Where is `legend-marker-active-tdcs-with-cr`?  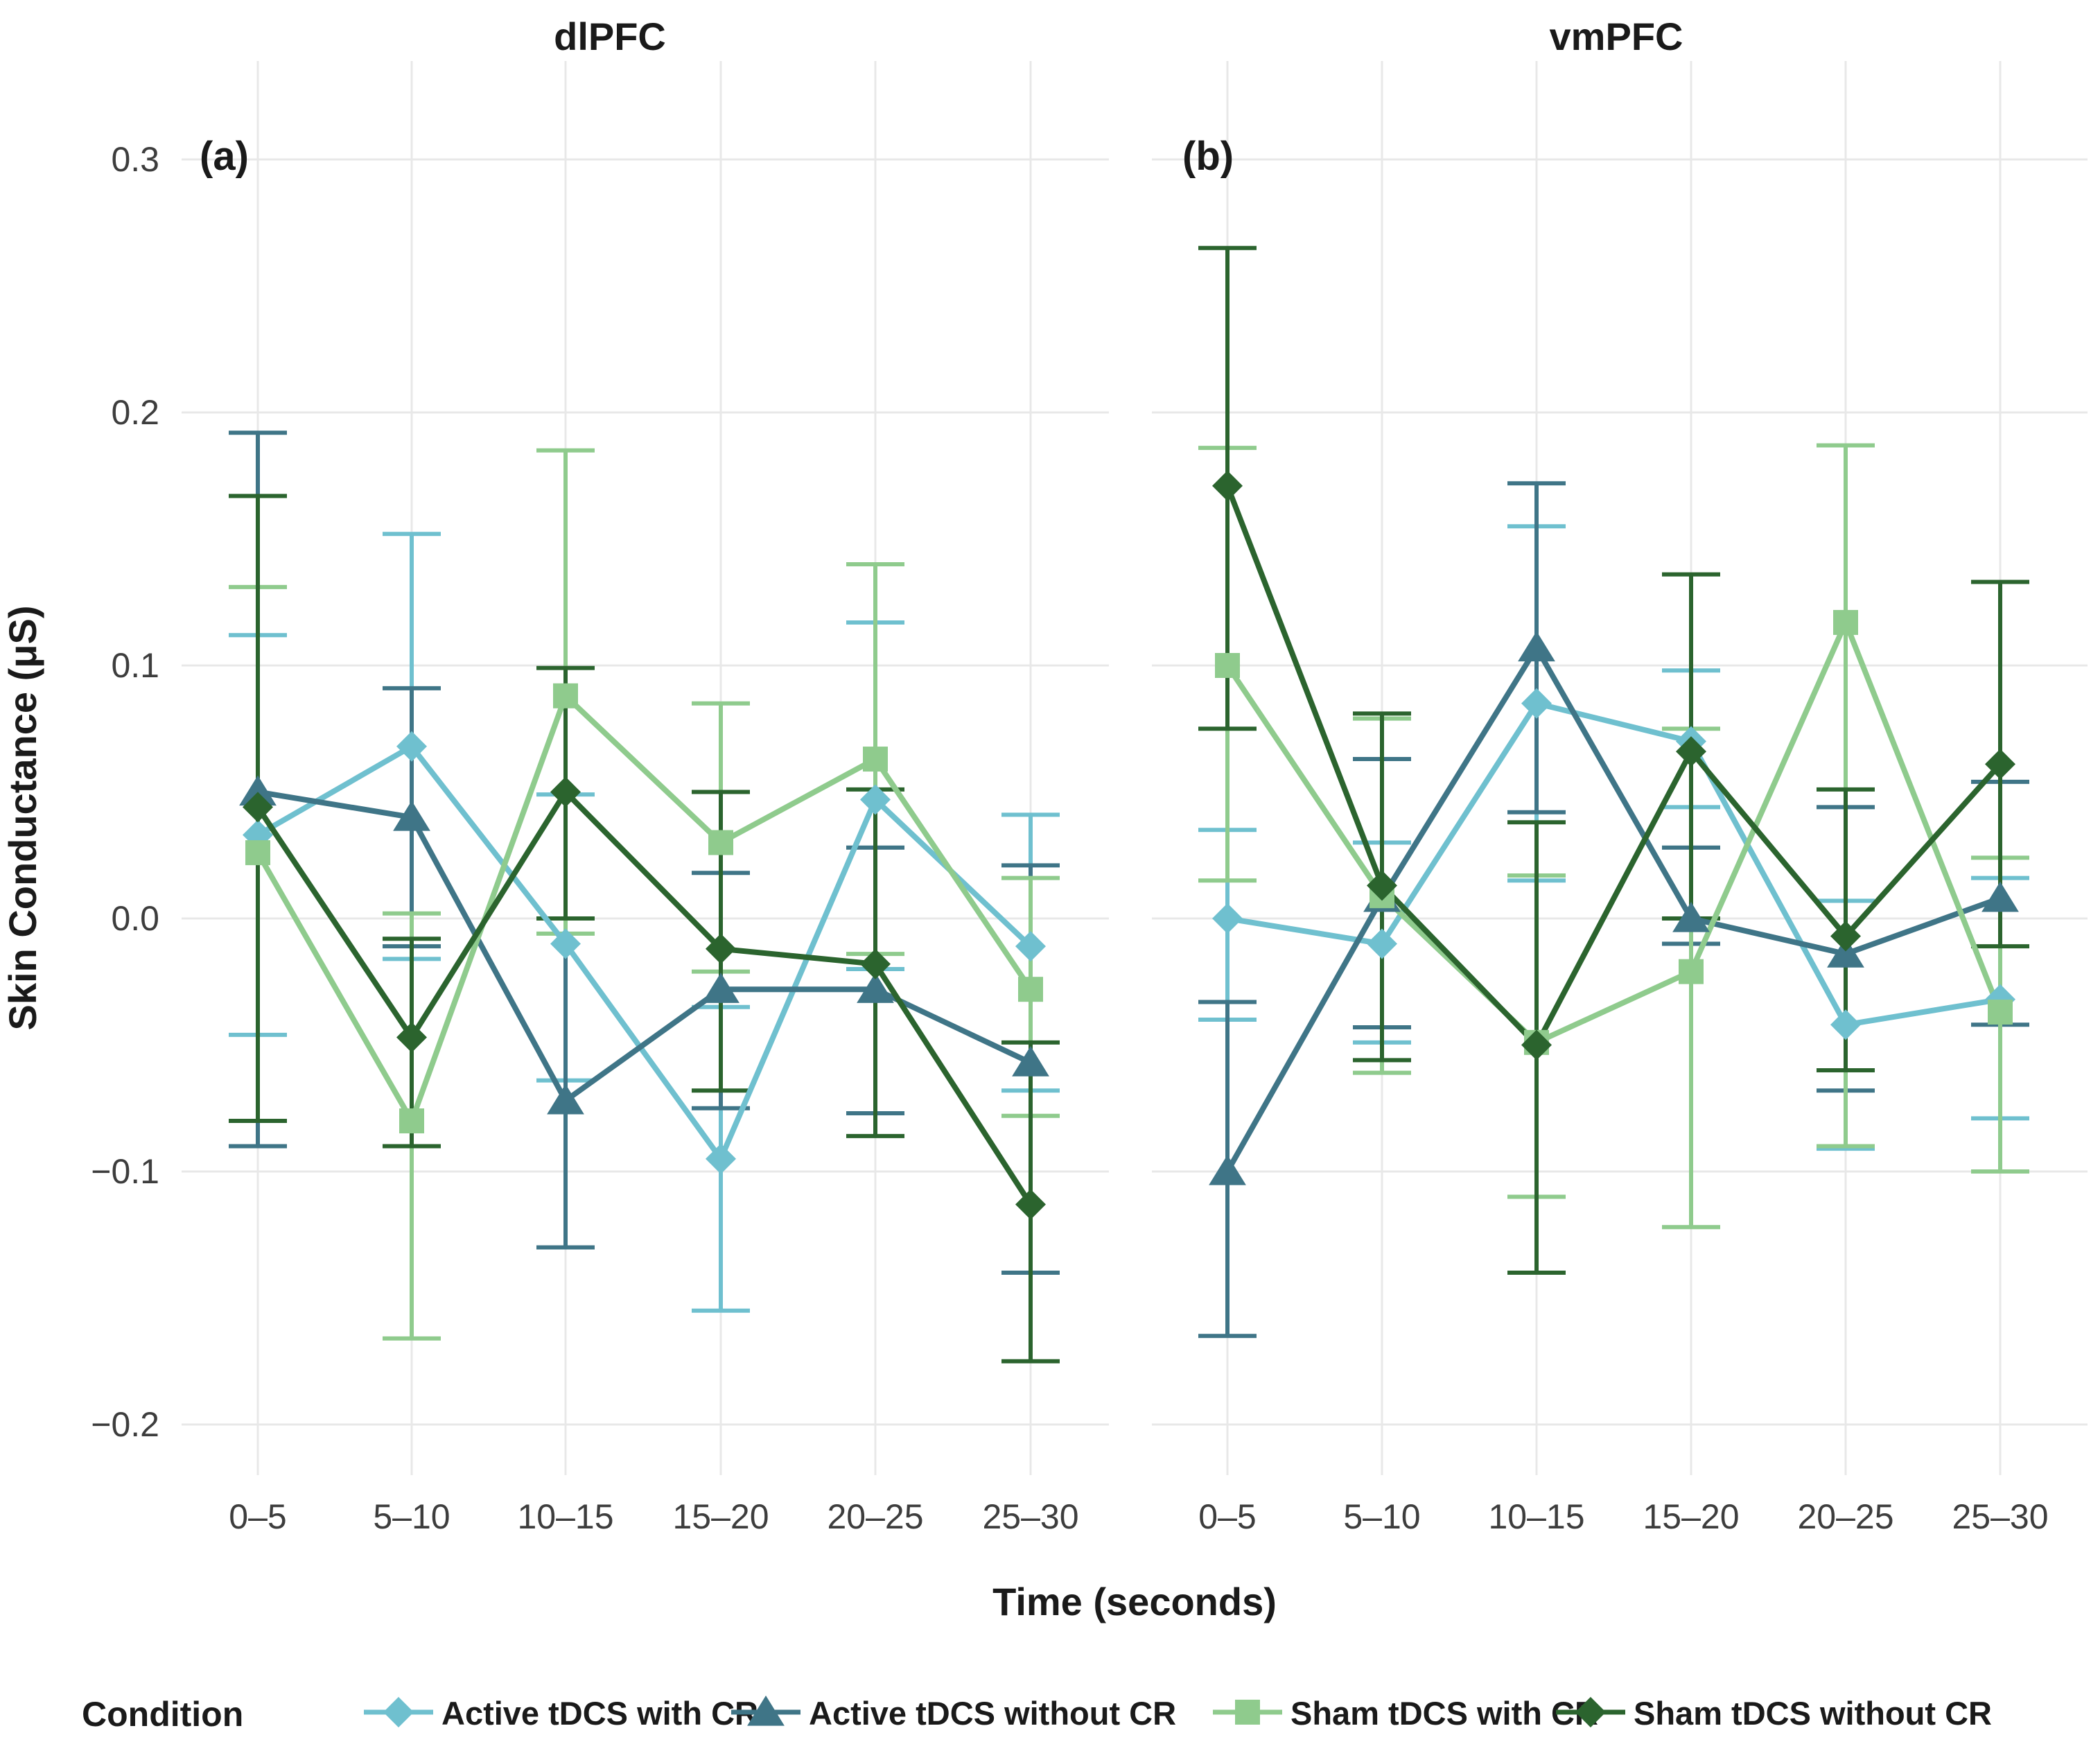
legend-marker-active-tdcs-with-cr is located at coordinates (398, 1712).